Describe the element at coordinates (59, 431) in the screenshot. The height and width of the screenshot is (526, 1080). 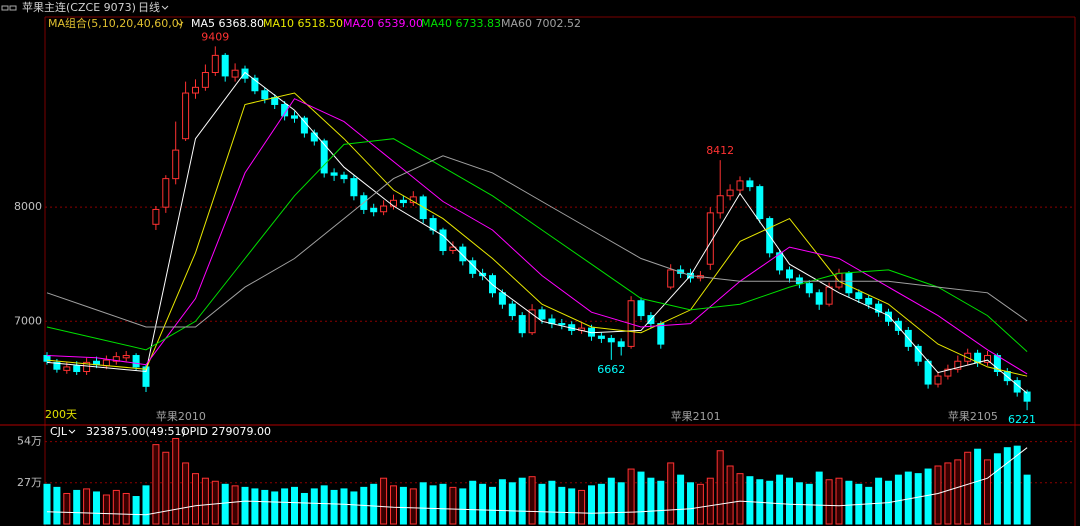
I see `volume-title: CJL` at that location.